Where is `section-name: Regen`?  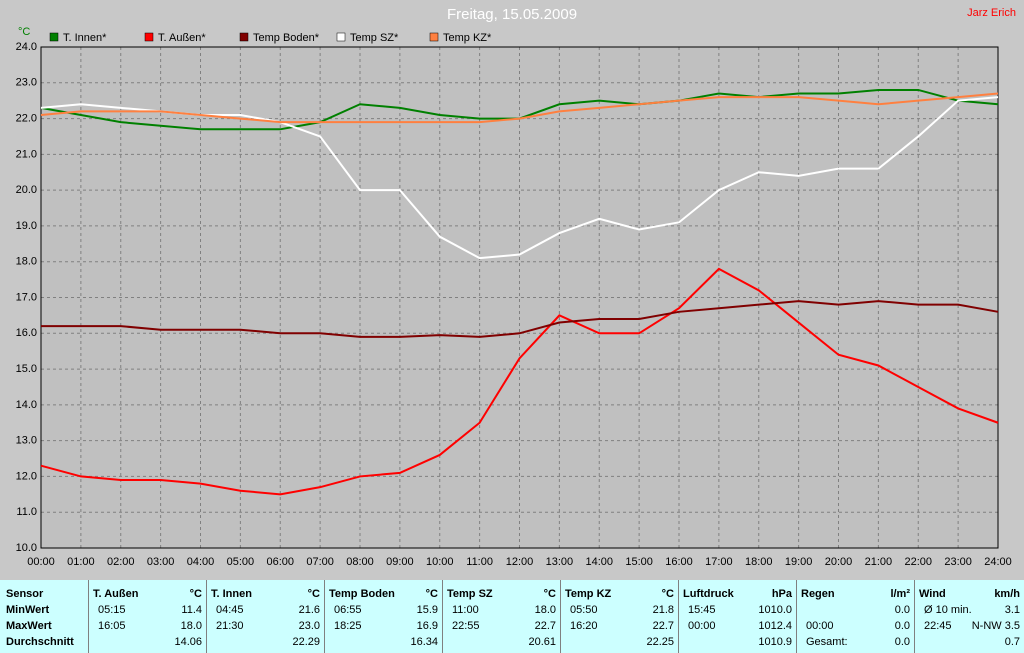 section-name: Regen is located at coordinates (818, 594).